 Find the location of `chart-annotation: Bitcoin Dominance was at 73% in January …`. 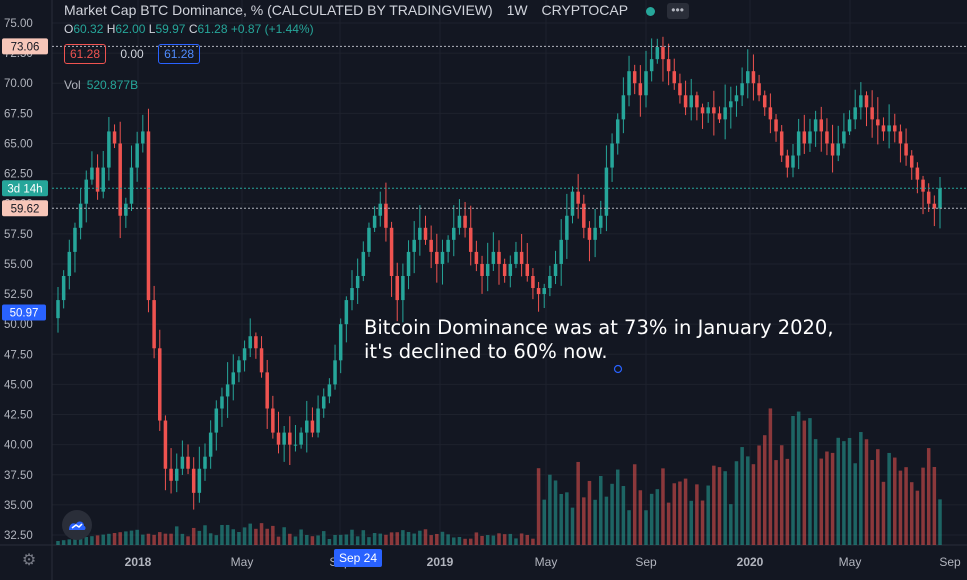

chart-annotation: Bitcoin Dominance was at 73% in January … is located at coordinates (599, 340).